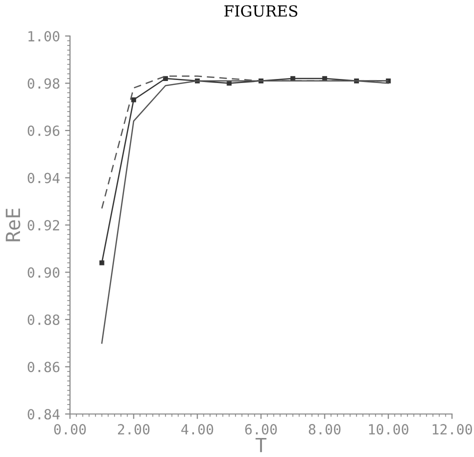 The height and width of the screenshot is (457, 474). Describe the element at coordinates (261, 445) in the screenshot. I see `x-axis-title: T` at that location.